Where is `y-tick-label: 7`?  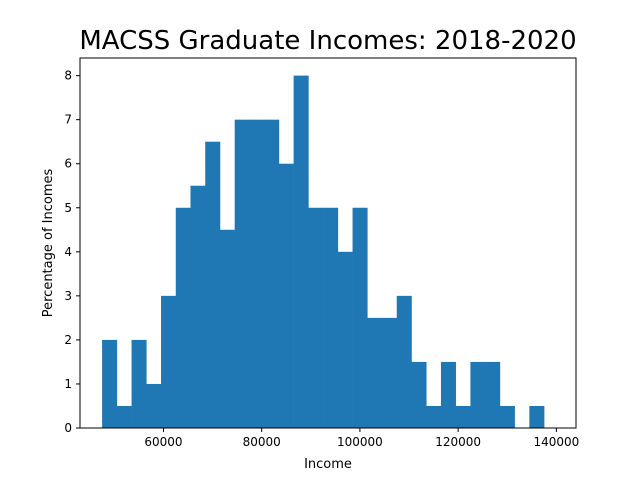 y-tick-label: 7 is located at coordinates (68, 120).